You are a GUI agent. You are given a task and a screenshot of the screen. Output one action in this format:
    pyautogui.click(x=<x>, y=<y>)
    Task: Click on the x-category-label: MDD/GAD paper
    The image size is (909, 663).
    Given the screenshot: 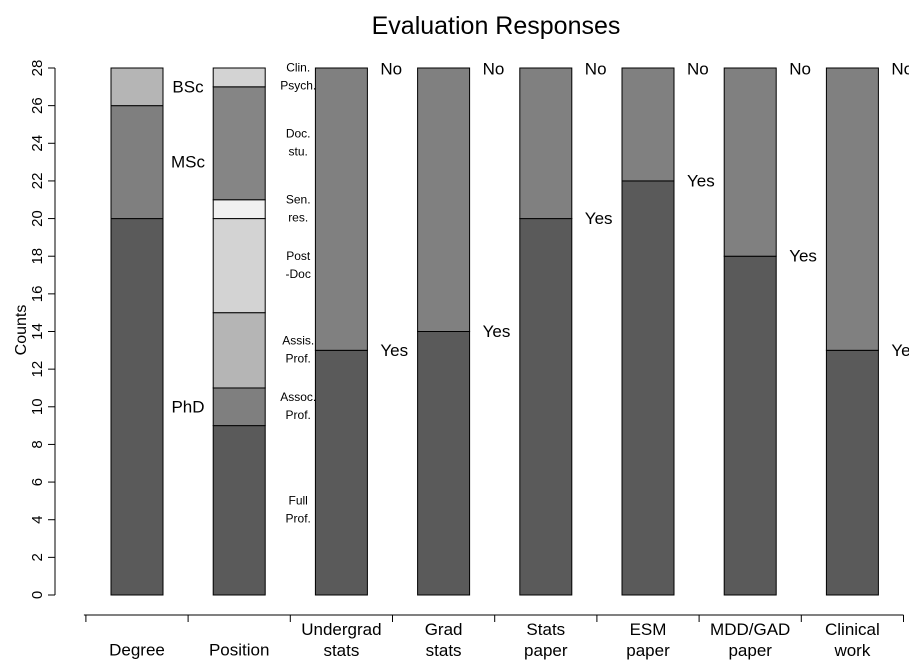 What is the action you would take?
    pyautogui.click(x=750, y=640)
    